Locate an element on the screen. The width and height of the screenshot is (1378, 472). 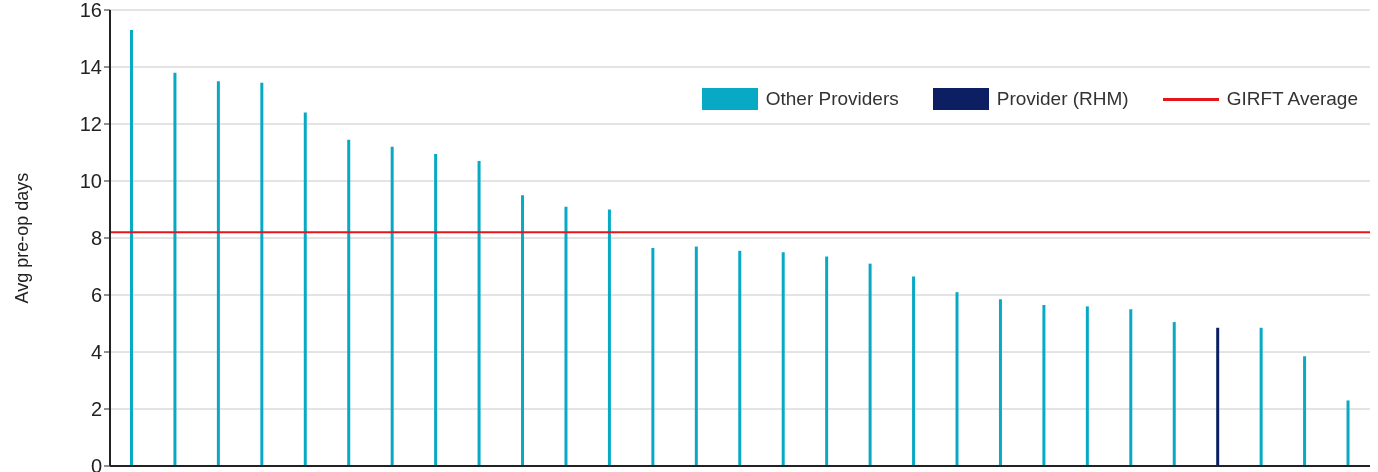
y-tick-label: 14 is located at coordinates (90, 67).